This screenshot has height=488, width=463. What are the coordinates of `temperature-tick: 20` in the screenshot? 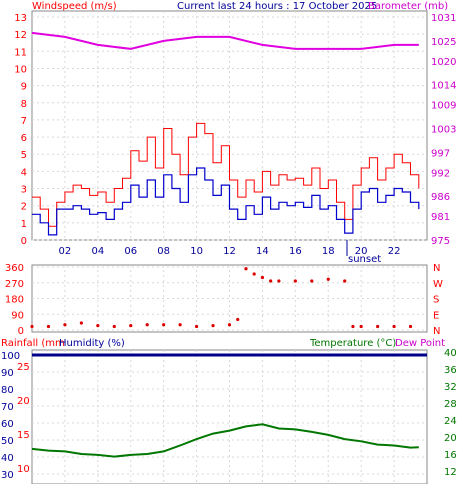 It's located at (450, 438).